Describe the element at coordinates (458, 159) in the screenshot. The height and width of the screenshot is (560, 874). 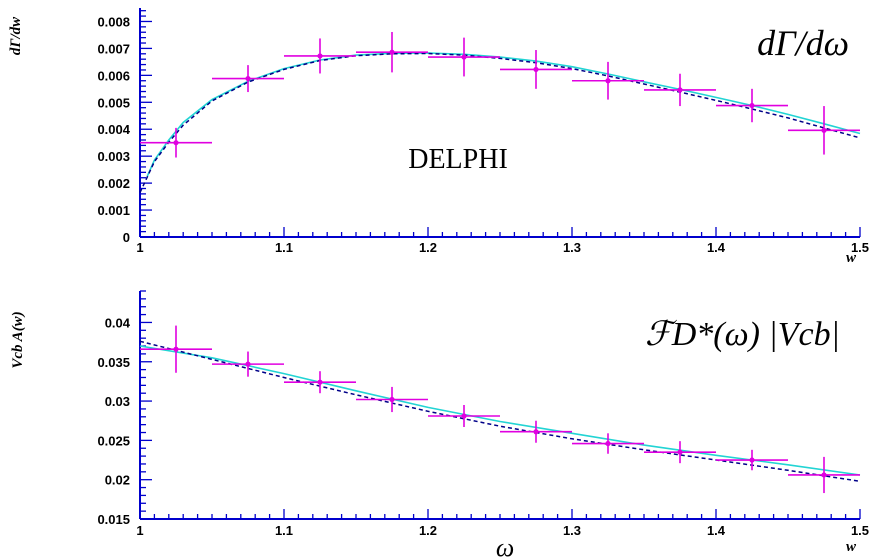
I see `experiment-label: DELPHI` at that location.